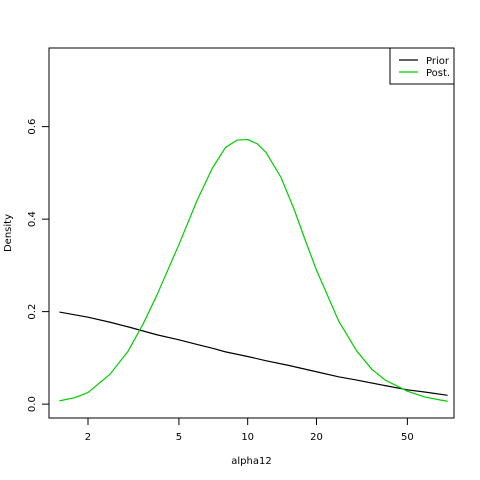  Describe the element at coordinates (249, 430) in the screenshot. I see `x-axis: 2 5 10 20 50` at that location.